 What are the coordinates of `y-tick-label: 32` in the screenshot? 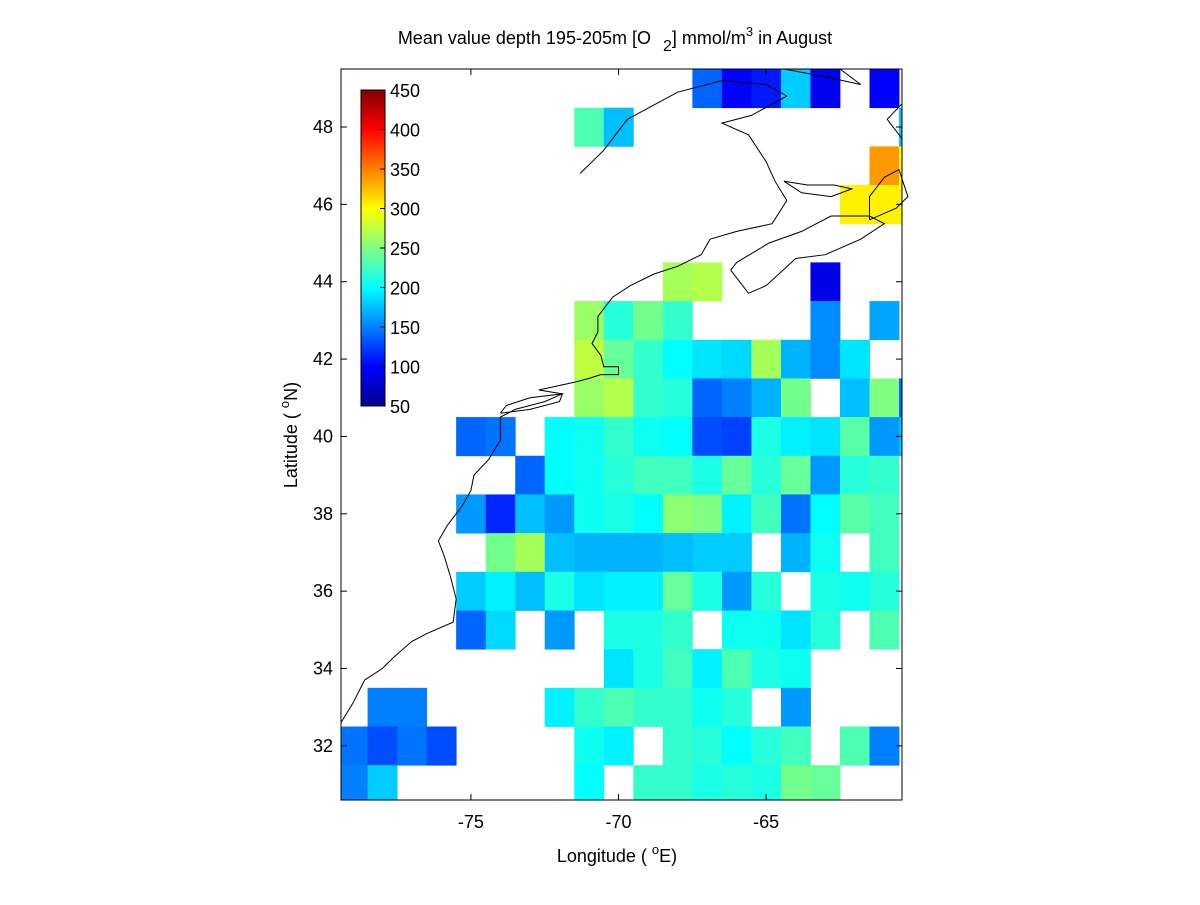 It's located at (323, 746).